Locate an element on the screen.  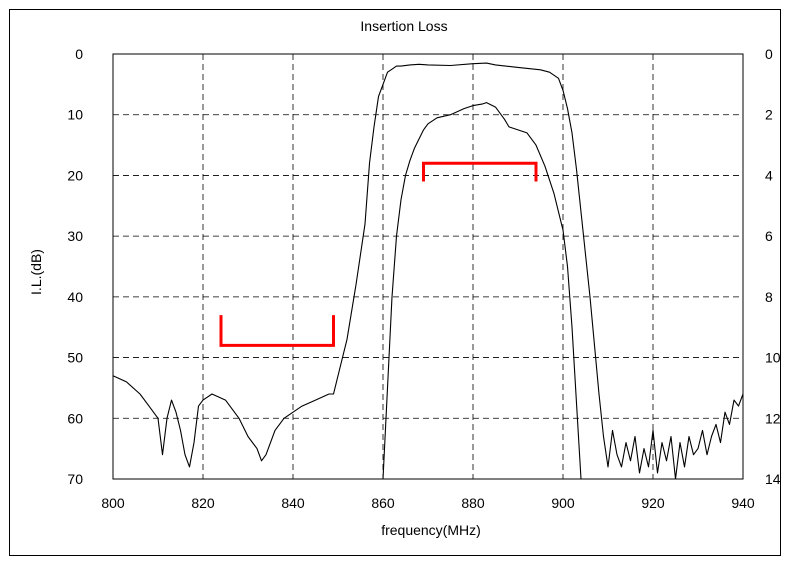
y2-tick-label: 8 is located at coordinates (769, 297).